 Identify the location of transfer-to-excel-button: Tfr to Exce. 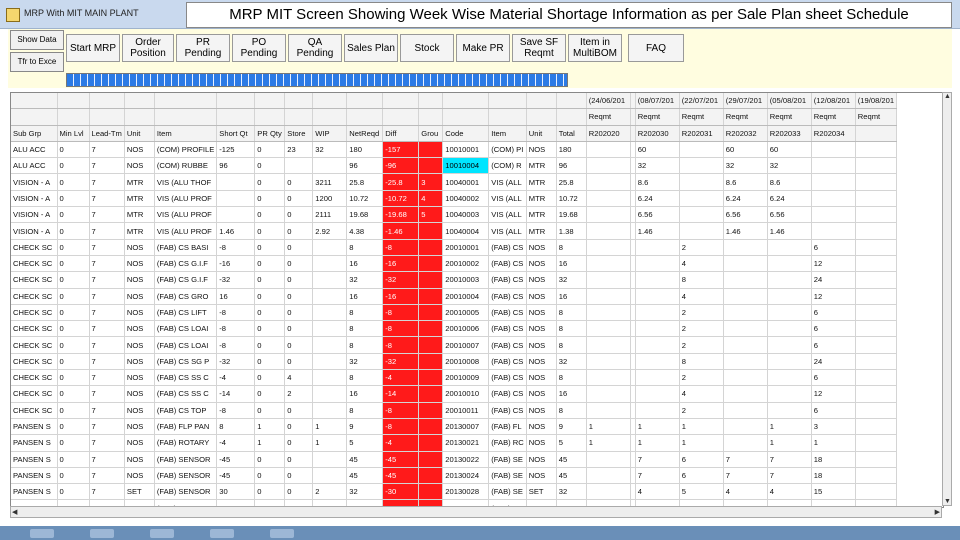
(37, 62).